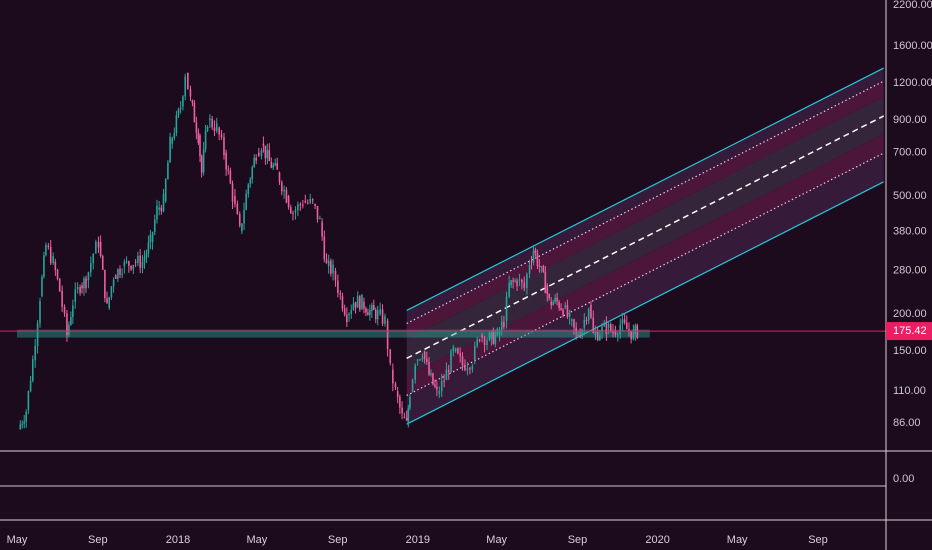 The image size is (932, 550). What do you see at coordinates (910, 196) in the screenshot?
I see `price-axis-label: 500.00` at bounding box center [910, 196].